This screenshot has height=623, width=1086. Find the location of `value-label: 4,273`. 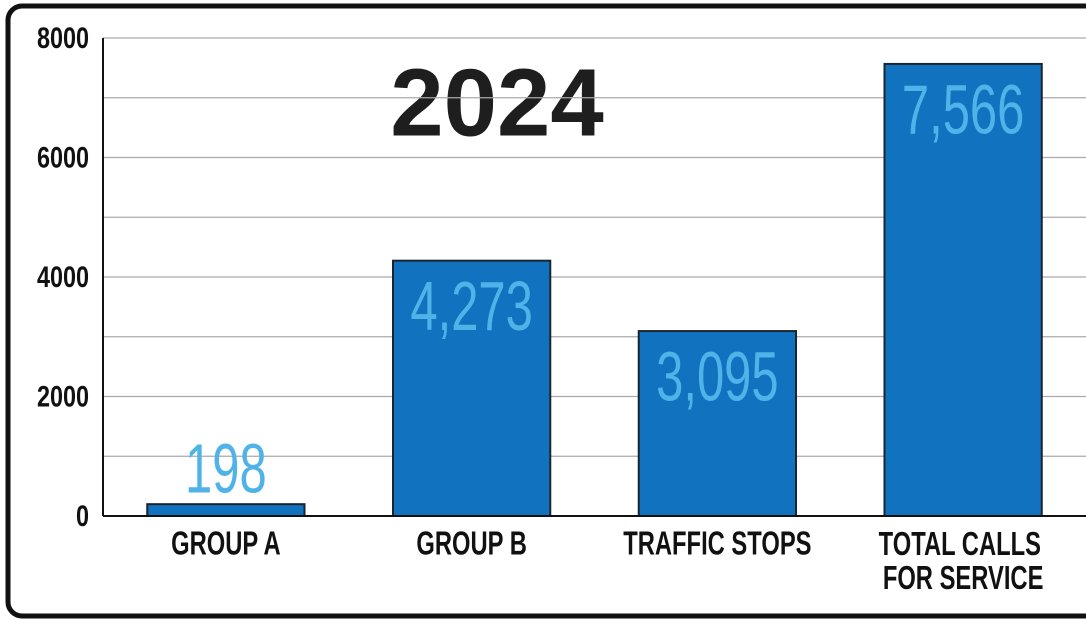

value-label: 4,273 is located at coordinates (471, 305).